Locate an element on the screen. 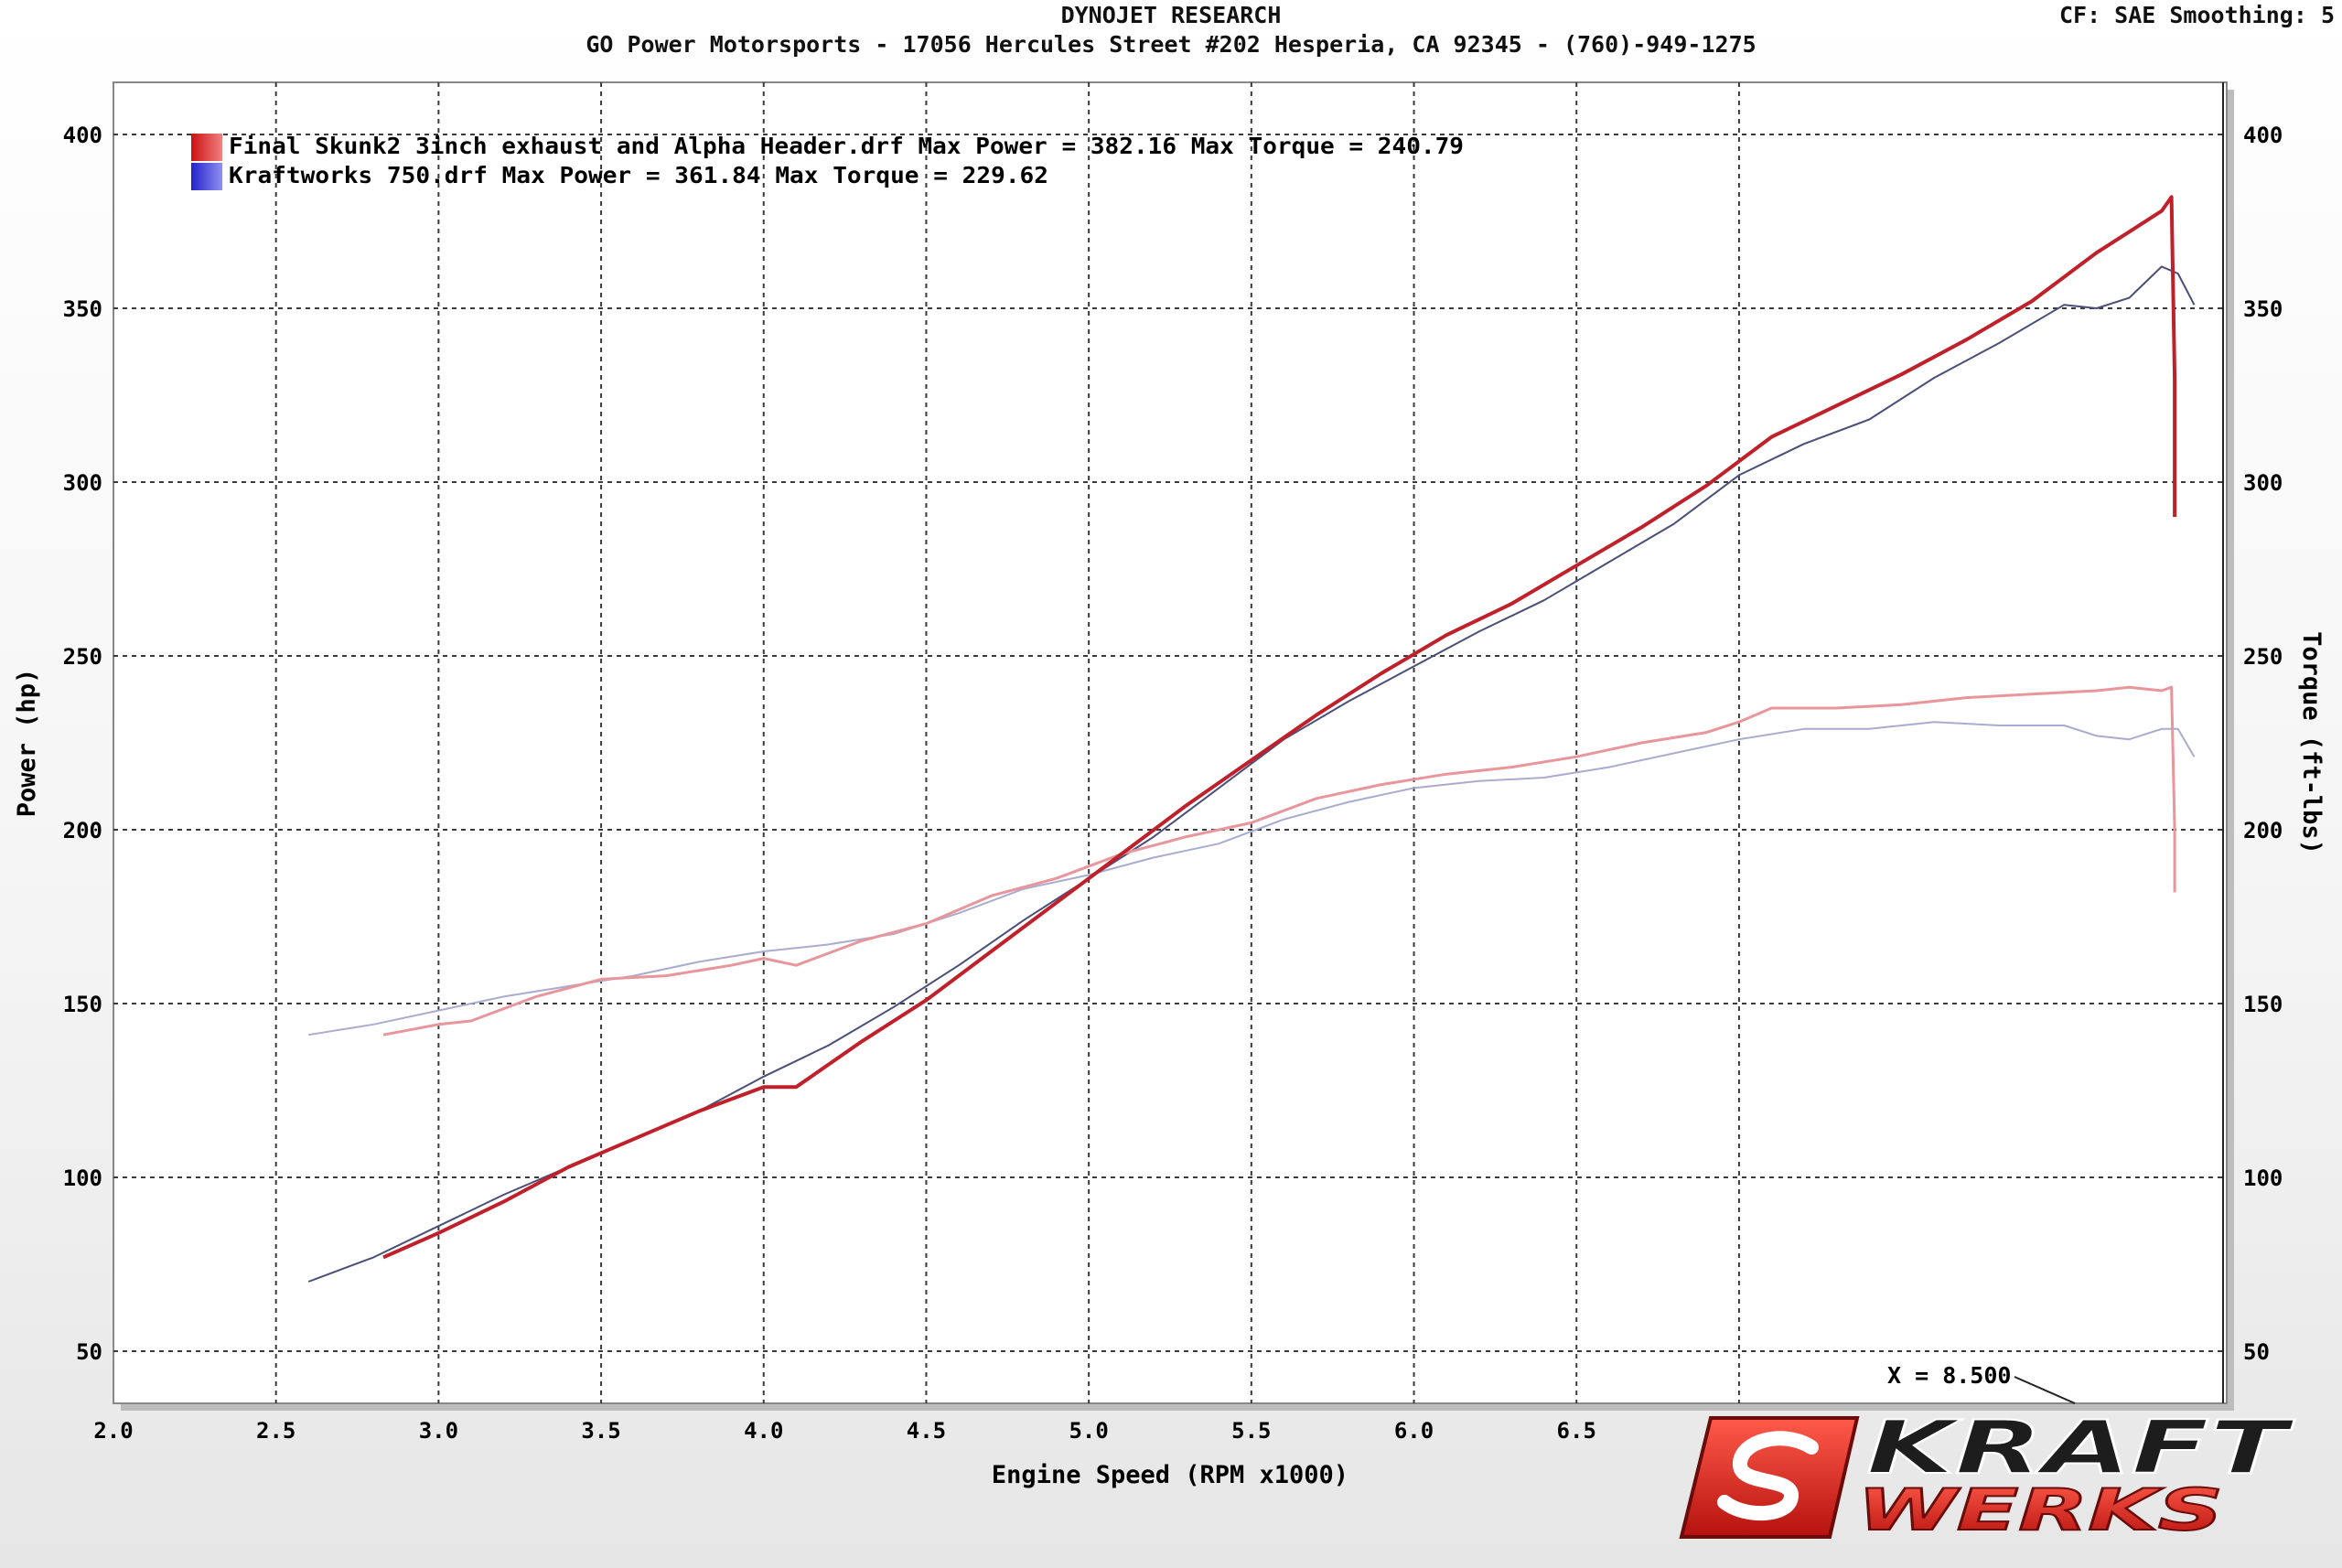 This screenshot has width=2342, height=1568. y-tick-label-left: 350 is located at coordinates (82, 309).